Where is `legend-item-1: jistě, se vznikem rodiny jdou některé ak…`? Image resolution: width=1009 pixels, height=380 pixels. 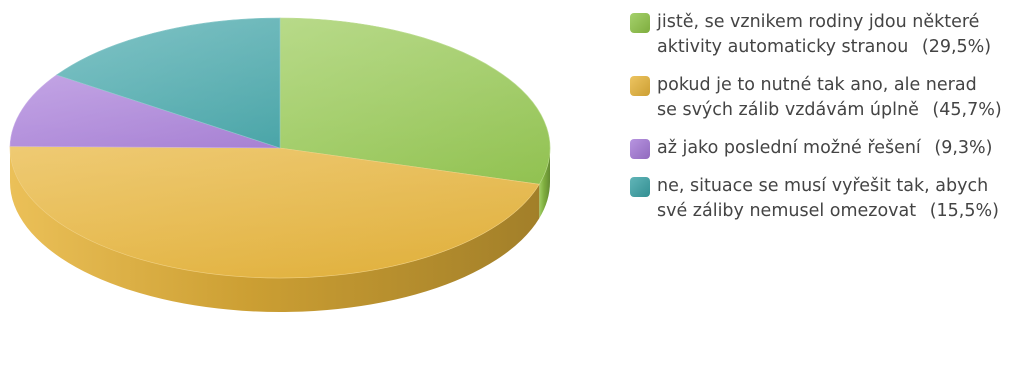 legend-item-1: jistě, se vznikem rodiny jdou některé ak… is located at coordinates (816, 35).